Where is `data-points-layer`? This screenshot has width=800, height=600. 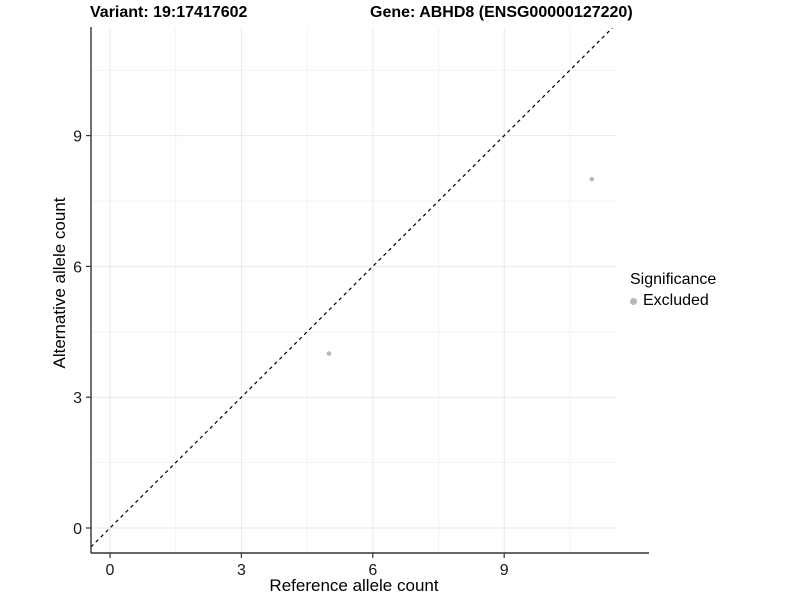
data-points-layer is located at coordinates (460, 266).